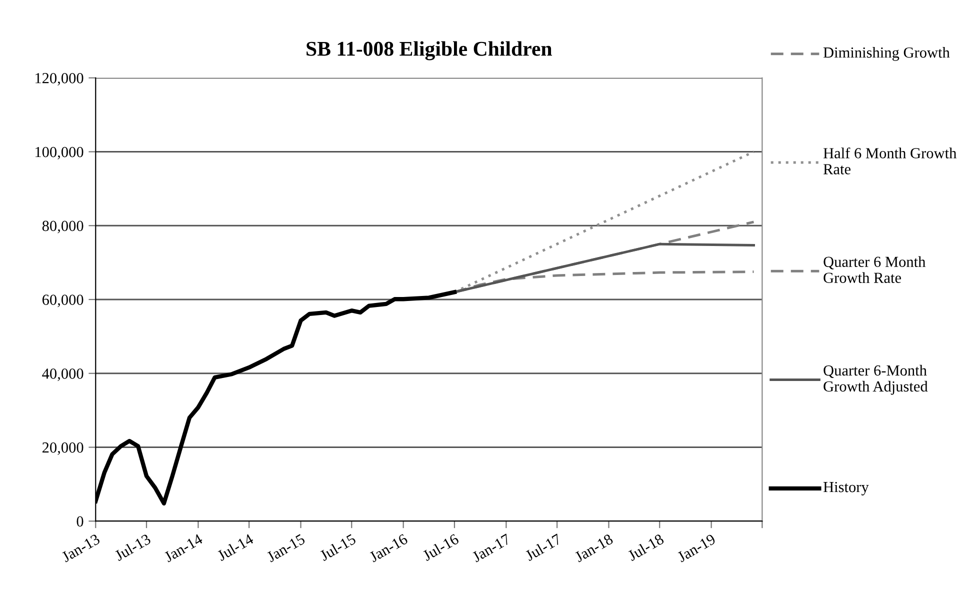 The height and width of the screenshot is (599, 966). Describe the element at coordinates (63, 227) in the screenshot. I see `y-tick-label: 80,000` at that location.